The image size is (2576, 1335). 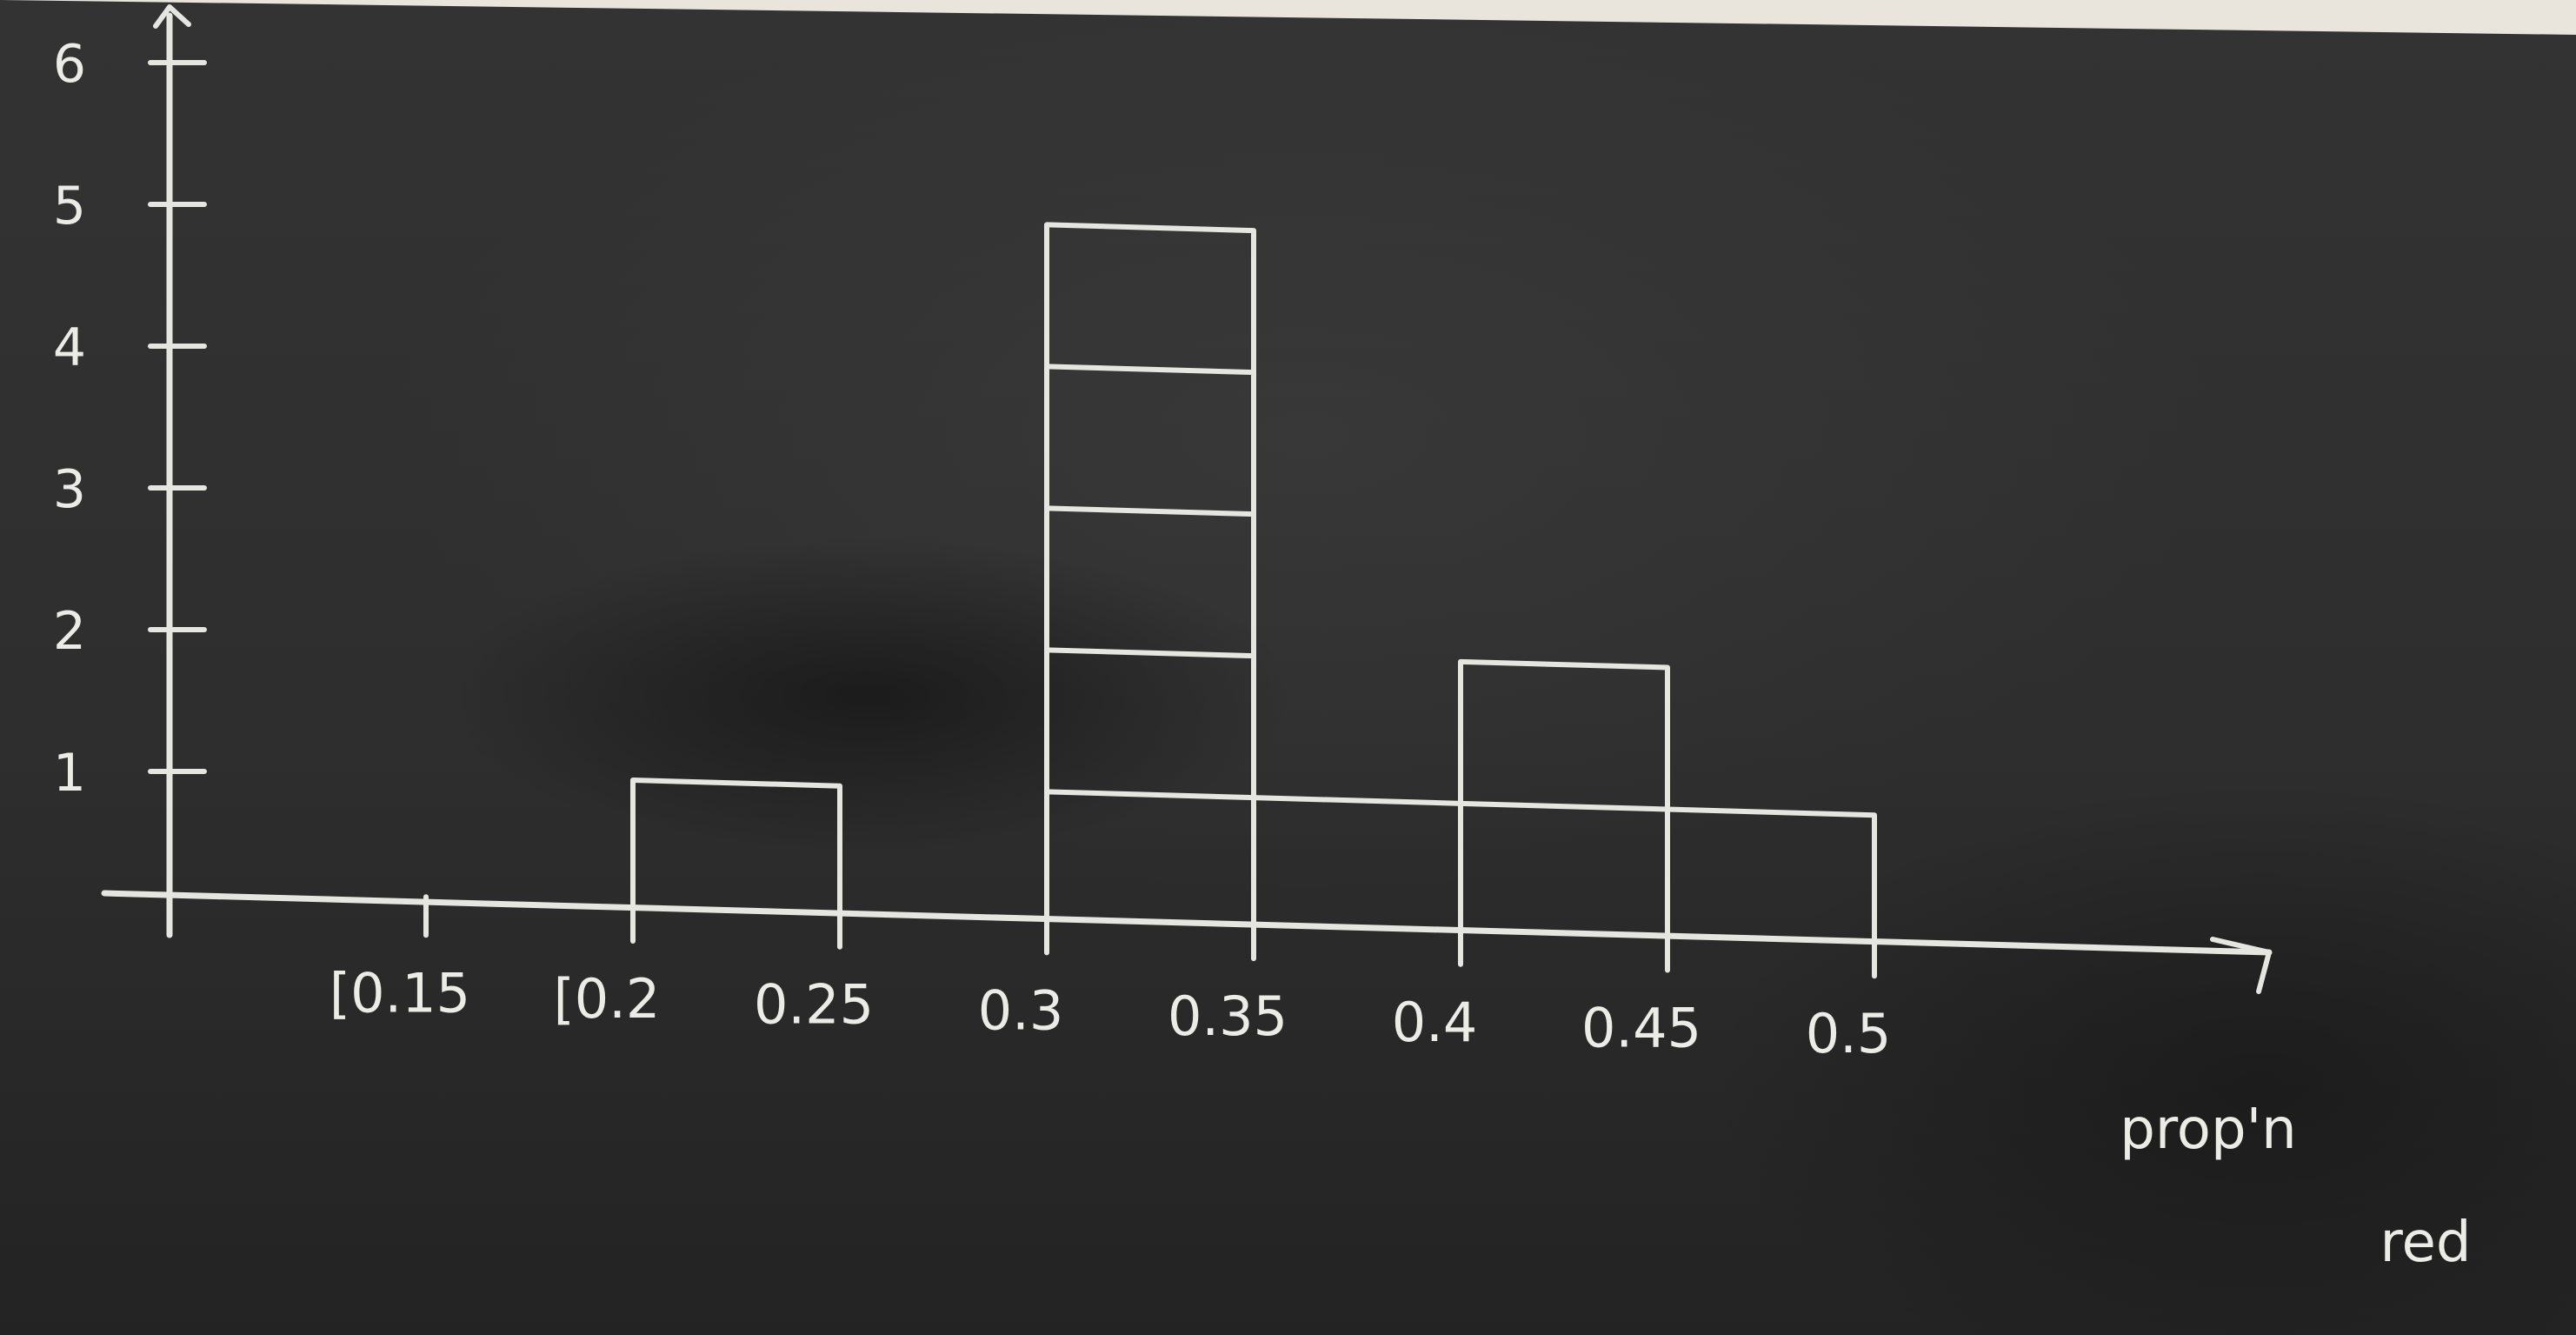 I want to click on x-tick-label-7: 0.5, so click(x=1849, y=1033).